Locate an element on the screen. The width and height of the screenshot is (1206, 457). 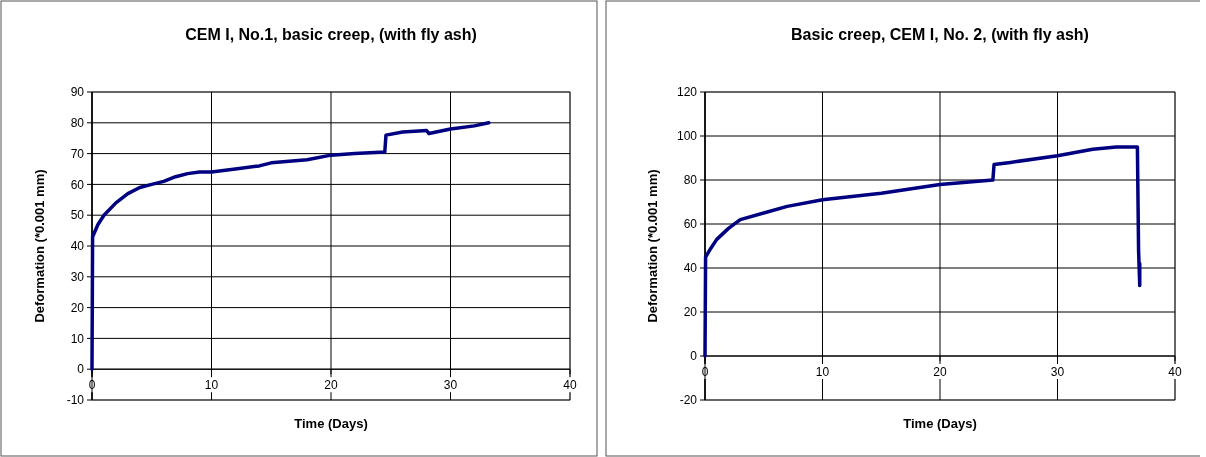
y-tick-label: 30 is located at coordinates (77, 277).